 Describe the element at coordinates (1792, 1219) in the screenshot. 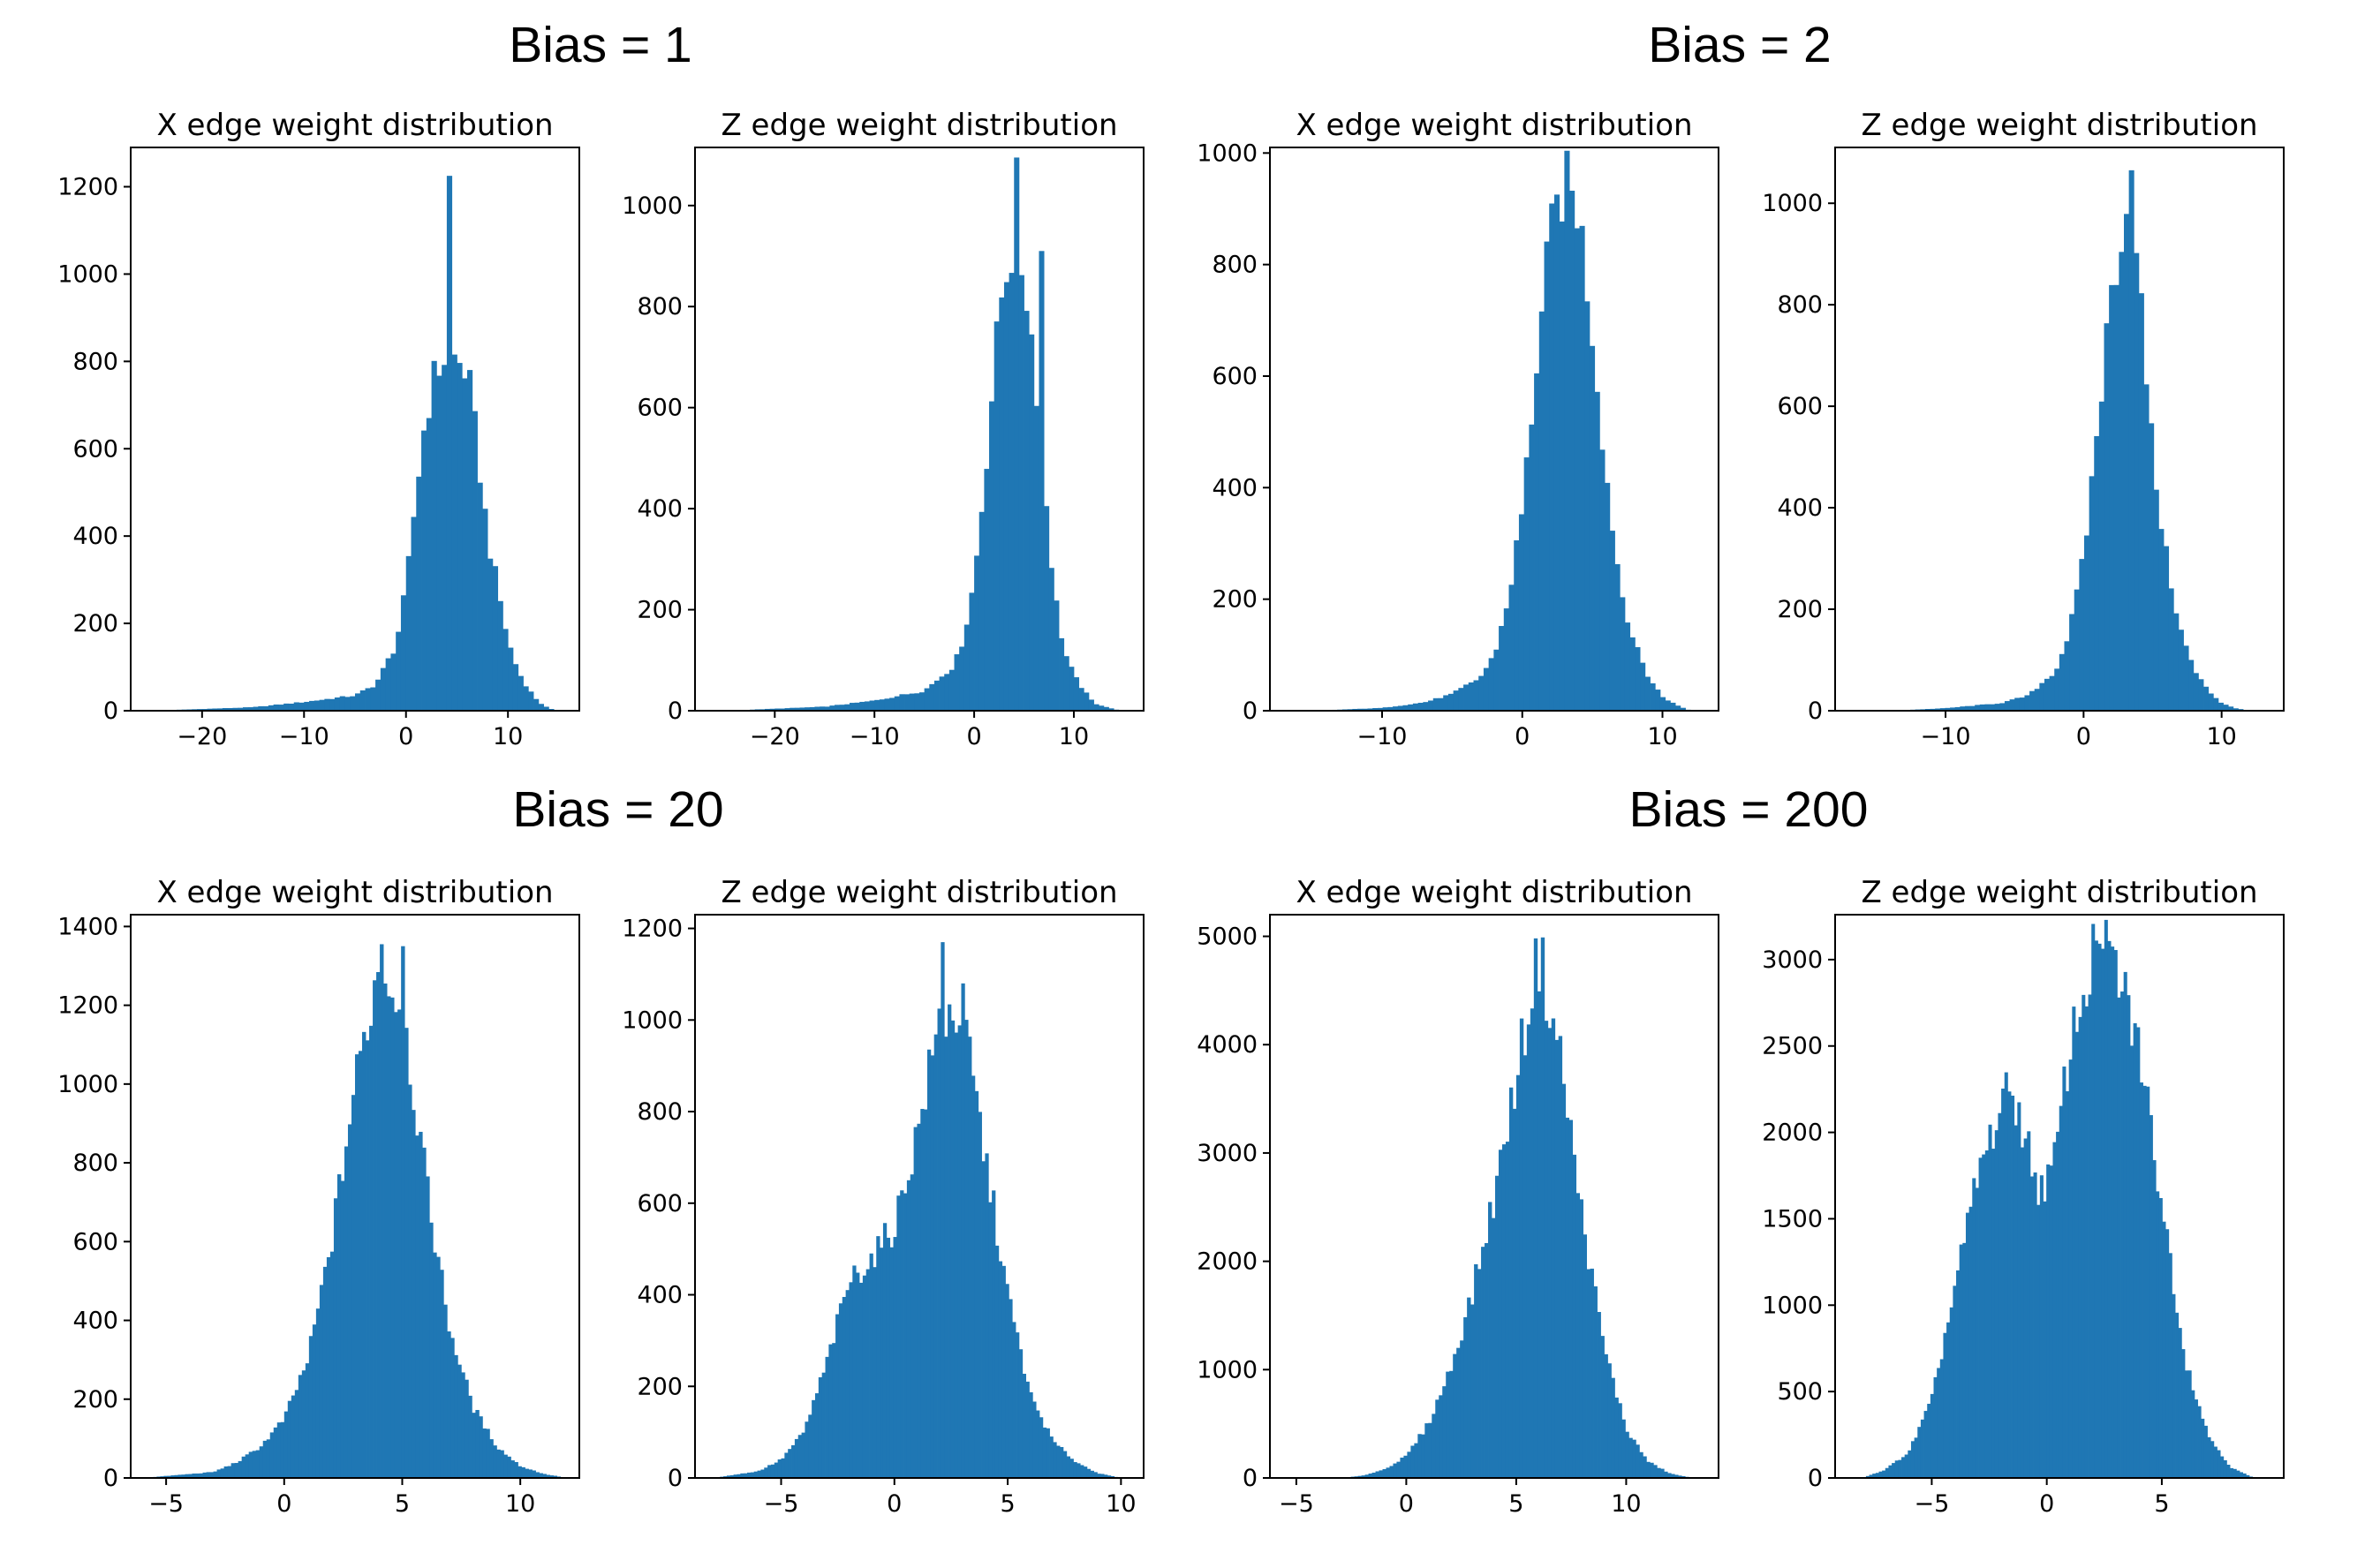

I see `y-tick-label: 1500` at that location.